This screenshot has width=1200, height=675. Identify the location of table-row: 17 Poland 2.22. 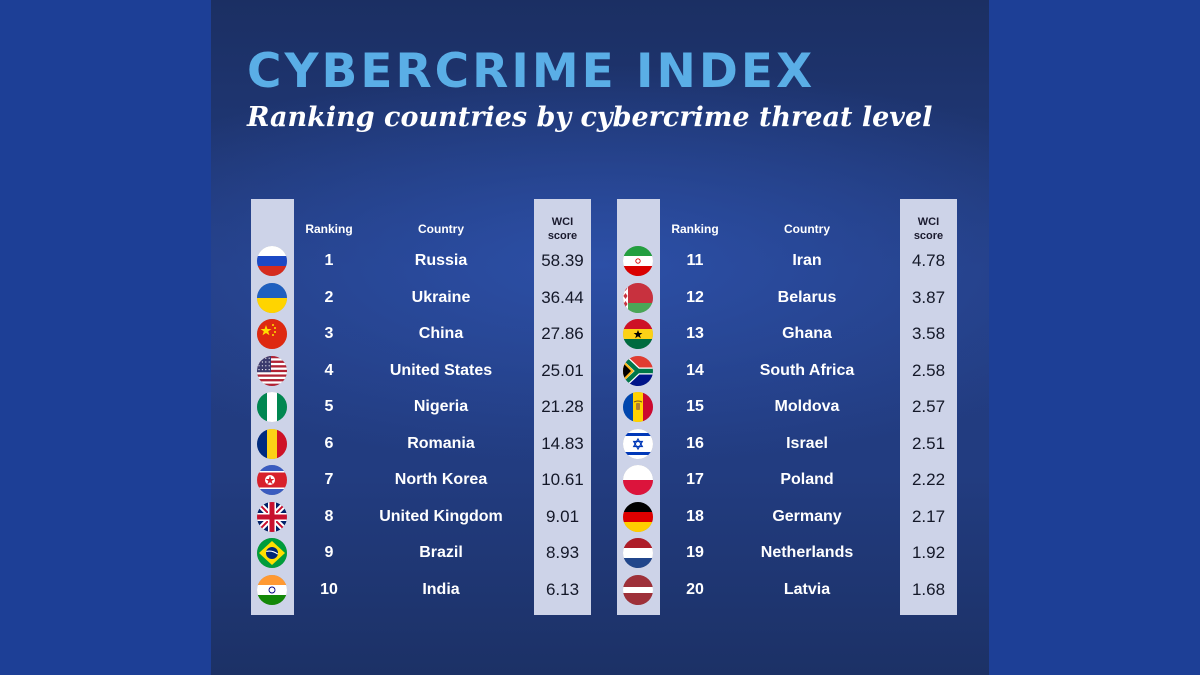
(787, 479).